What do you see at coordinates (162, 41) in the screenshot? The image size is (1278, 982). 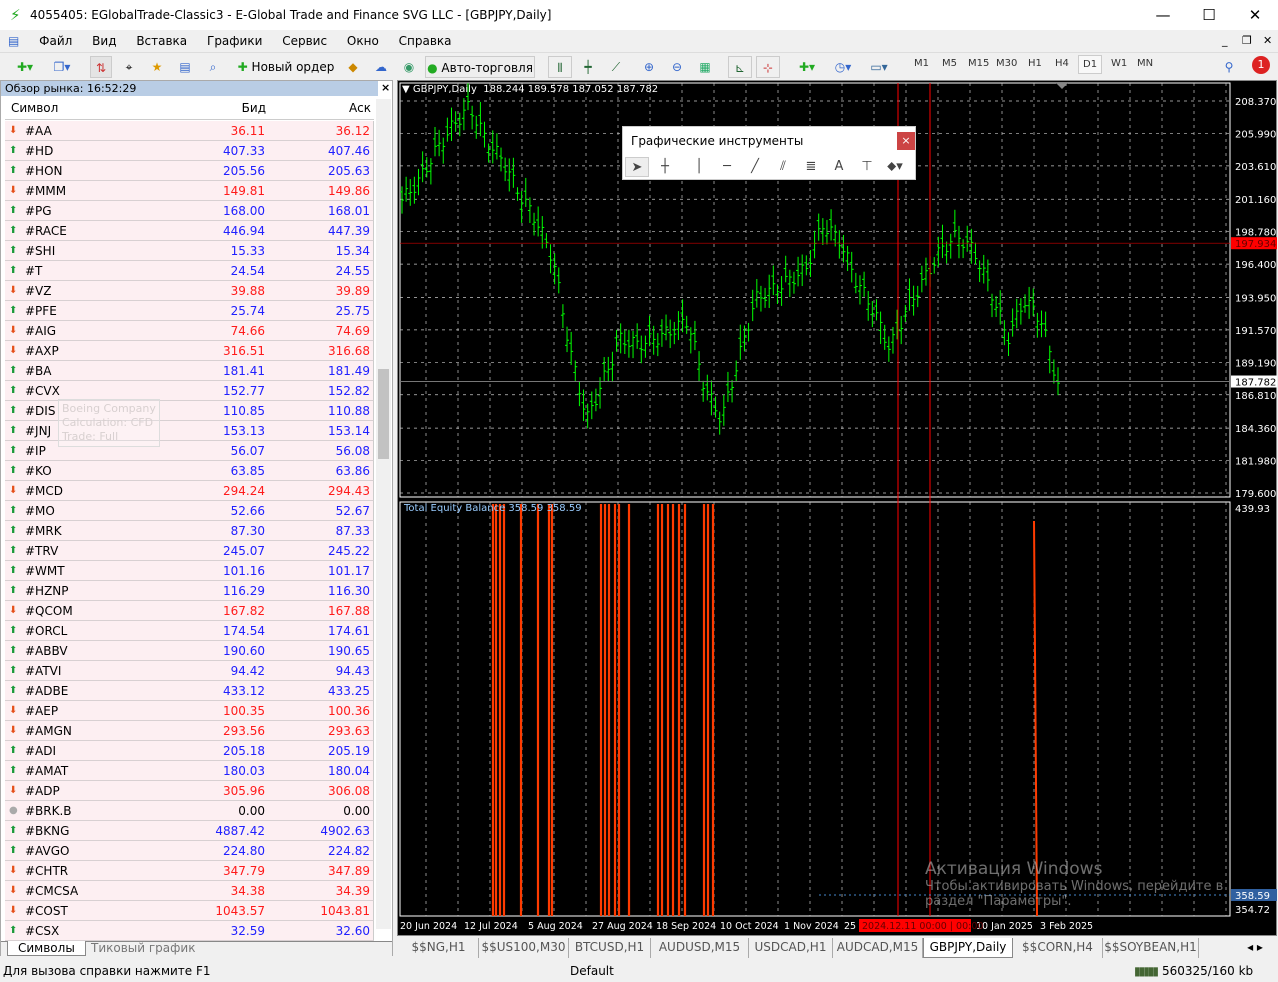 I see `menu-insert: Вставка` at bounding box center [162, 41].